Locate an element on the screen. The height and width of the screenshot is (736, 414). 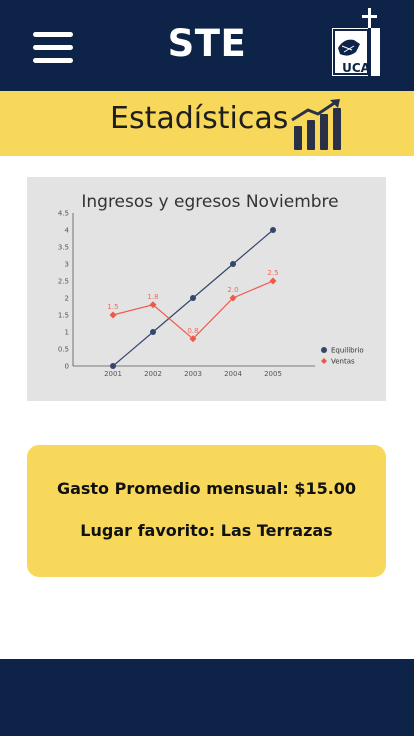
y-tick-label: 0.5 is located at coordinates (63, 350).